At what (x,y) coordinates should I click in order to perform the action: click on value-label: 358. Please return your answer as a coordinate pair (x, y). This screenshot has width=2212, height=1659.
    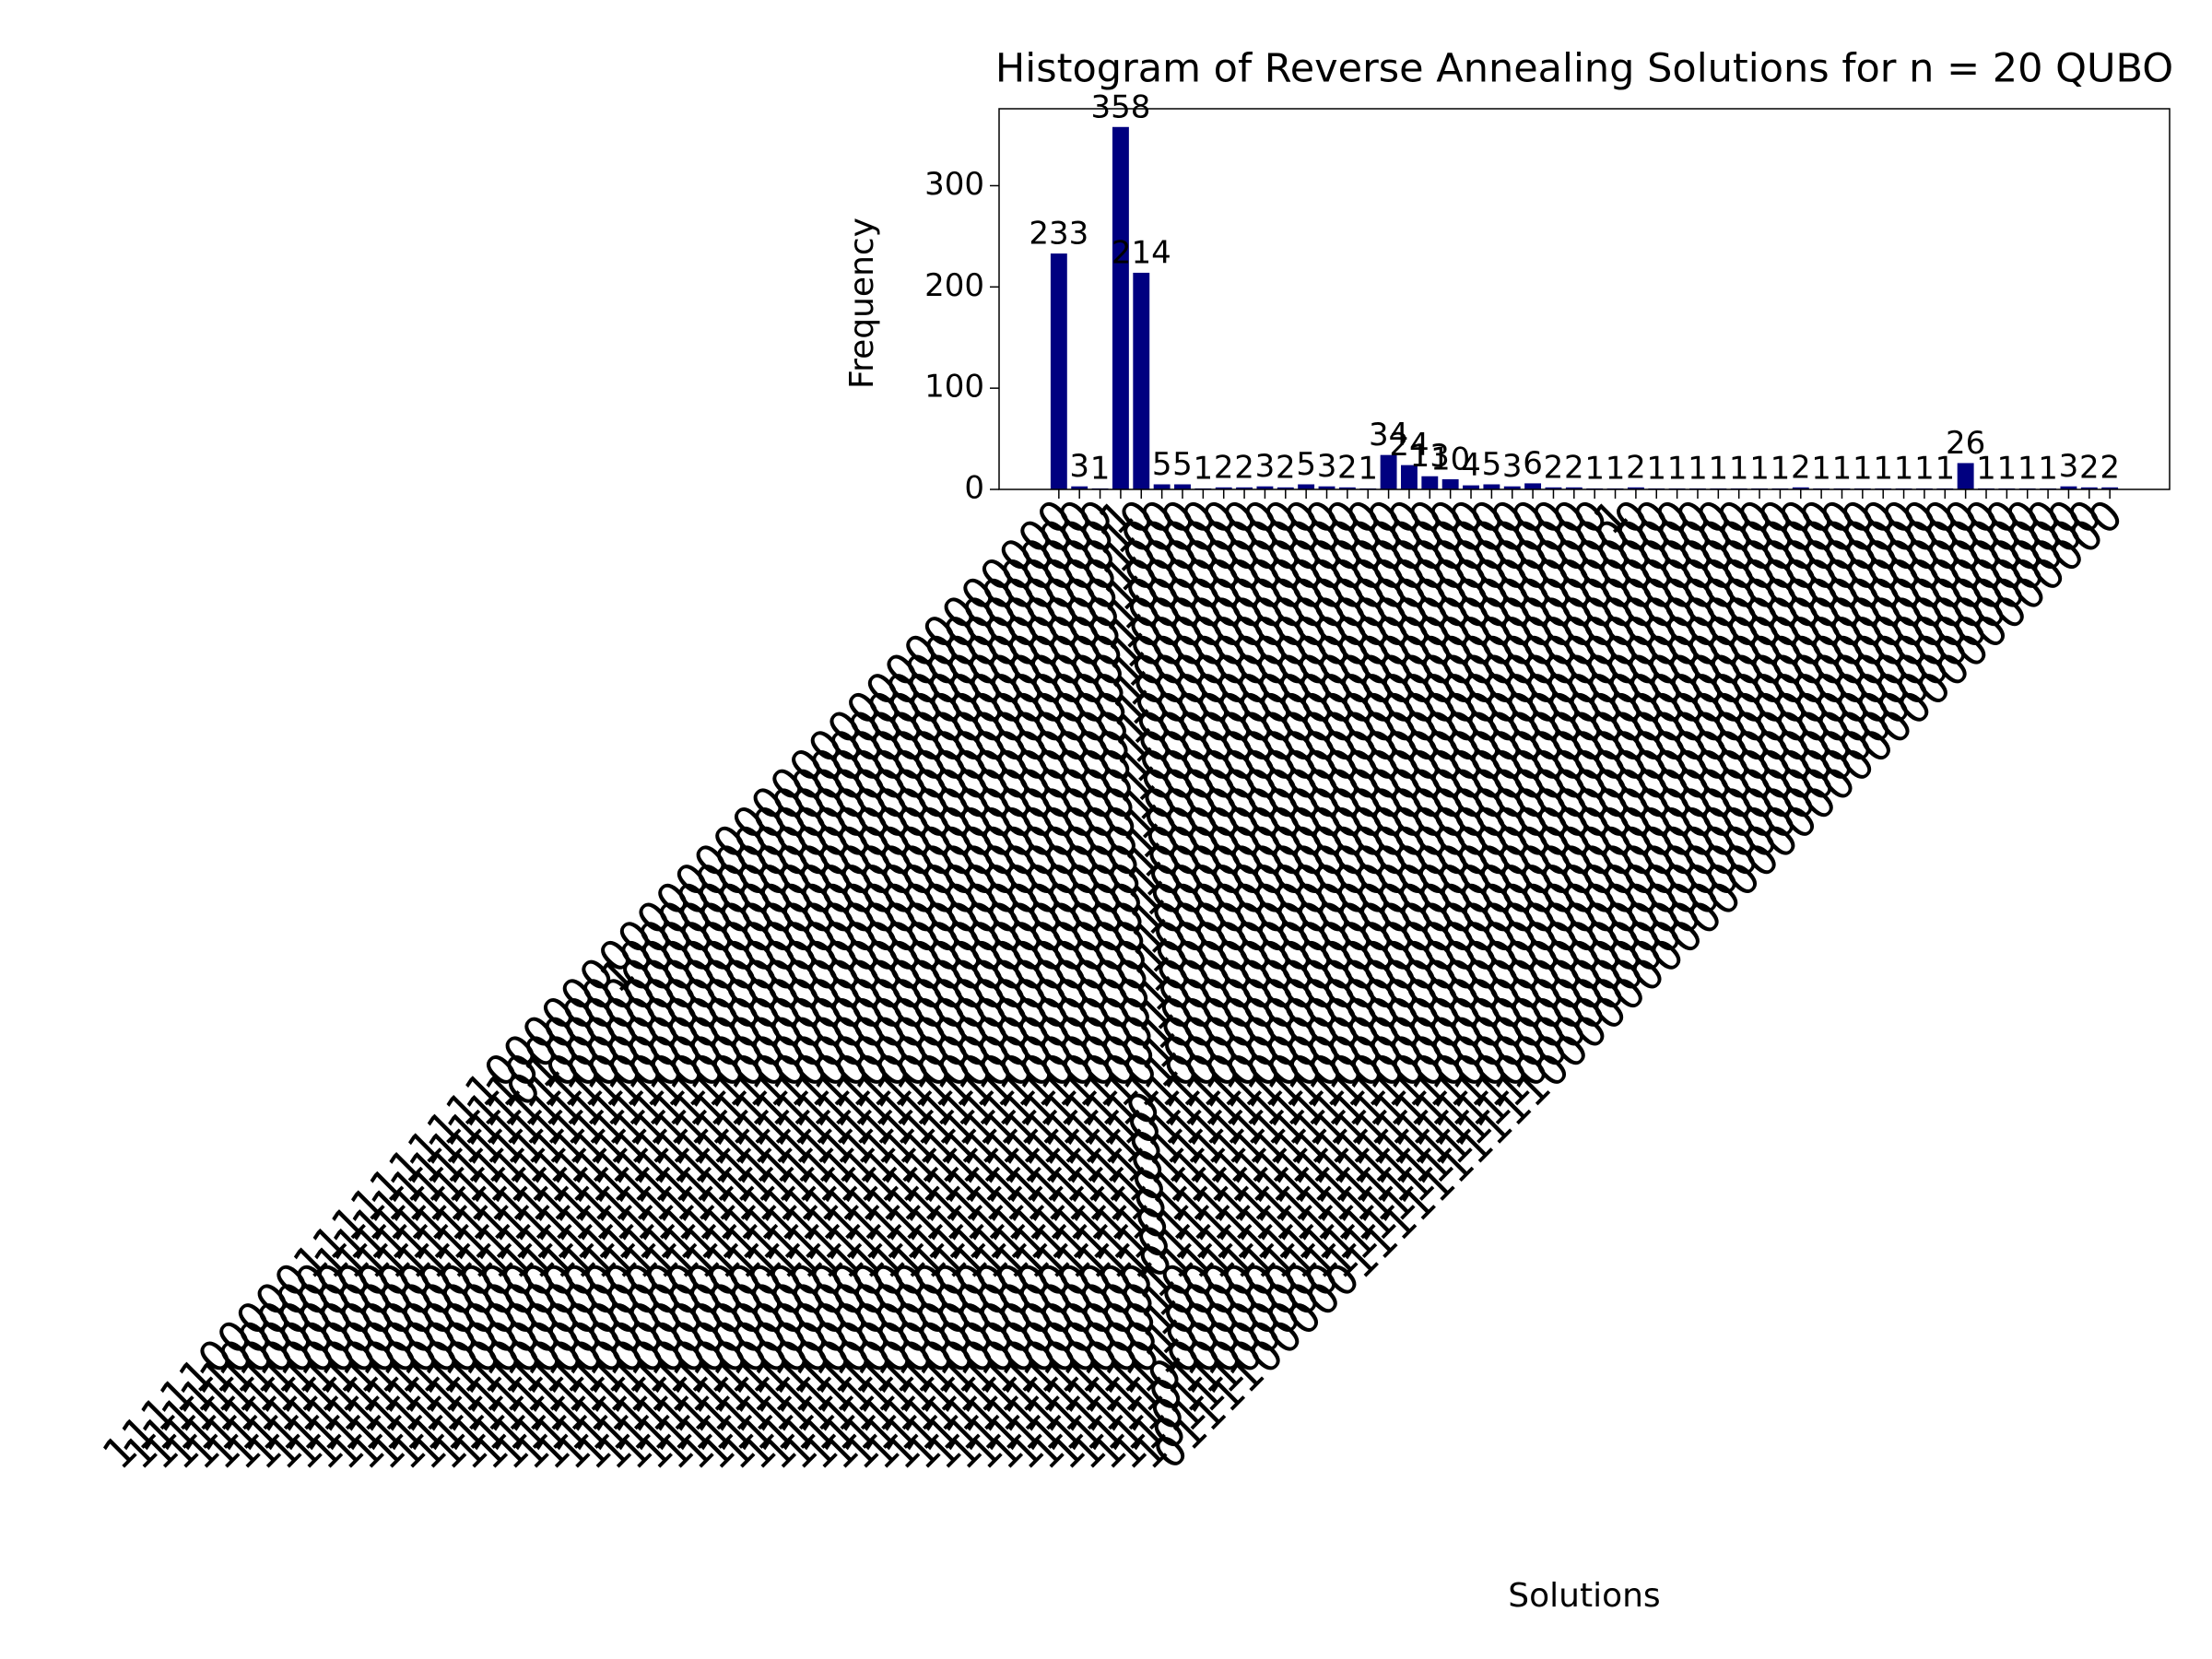
    Looking at the image, I should click on (1120, 106).